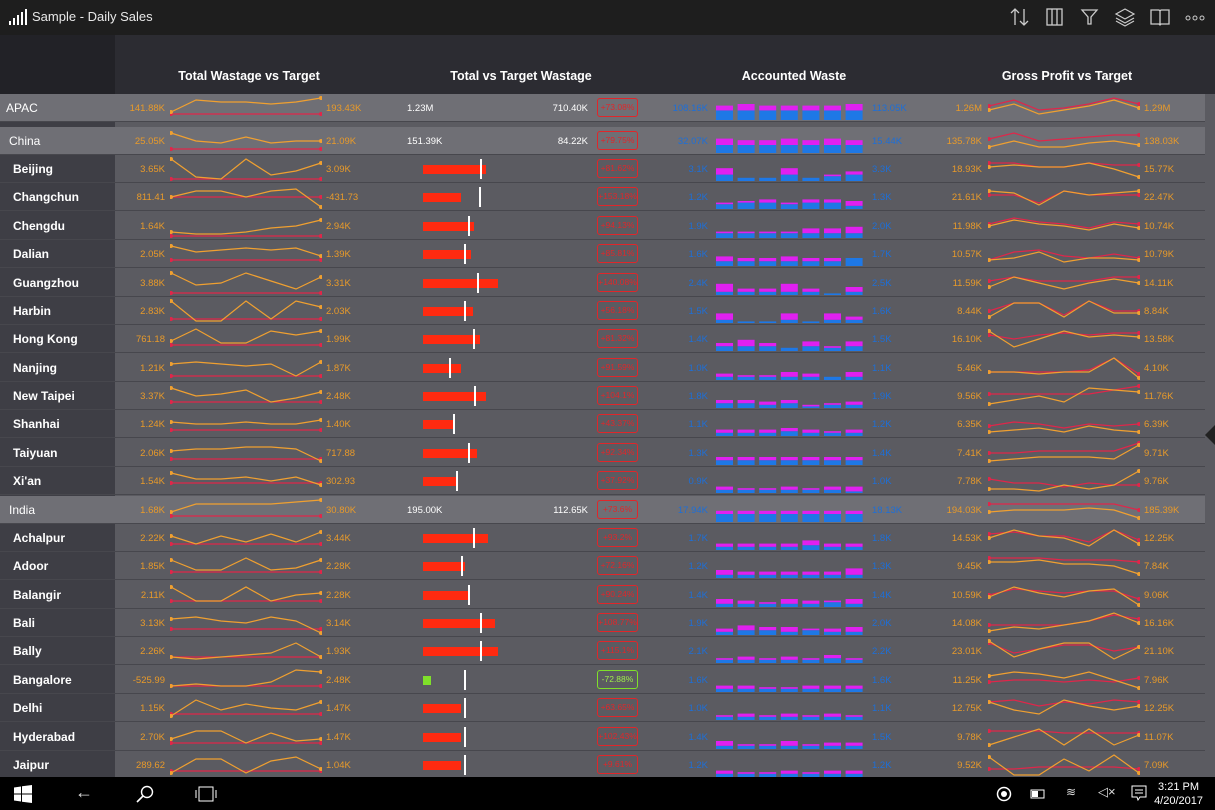 Image resolution: width=1215 pixels, height=810 pixels. I want to click on book-icon, so click(1160, 17).